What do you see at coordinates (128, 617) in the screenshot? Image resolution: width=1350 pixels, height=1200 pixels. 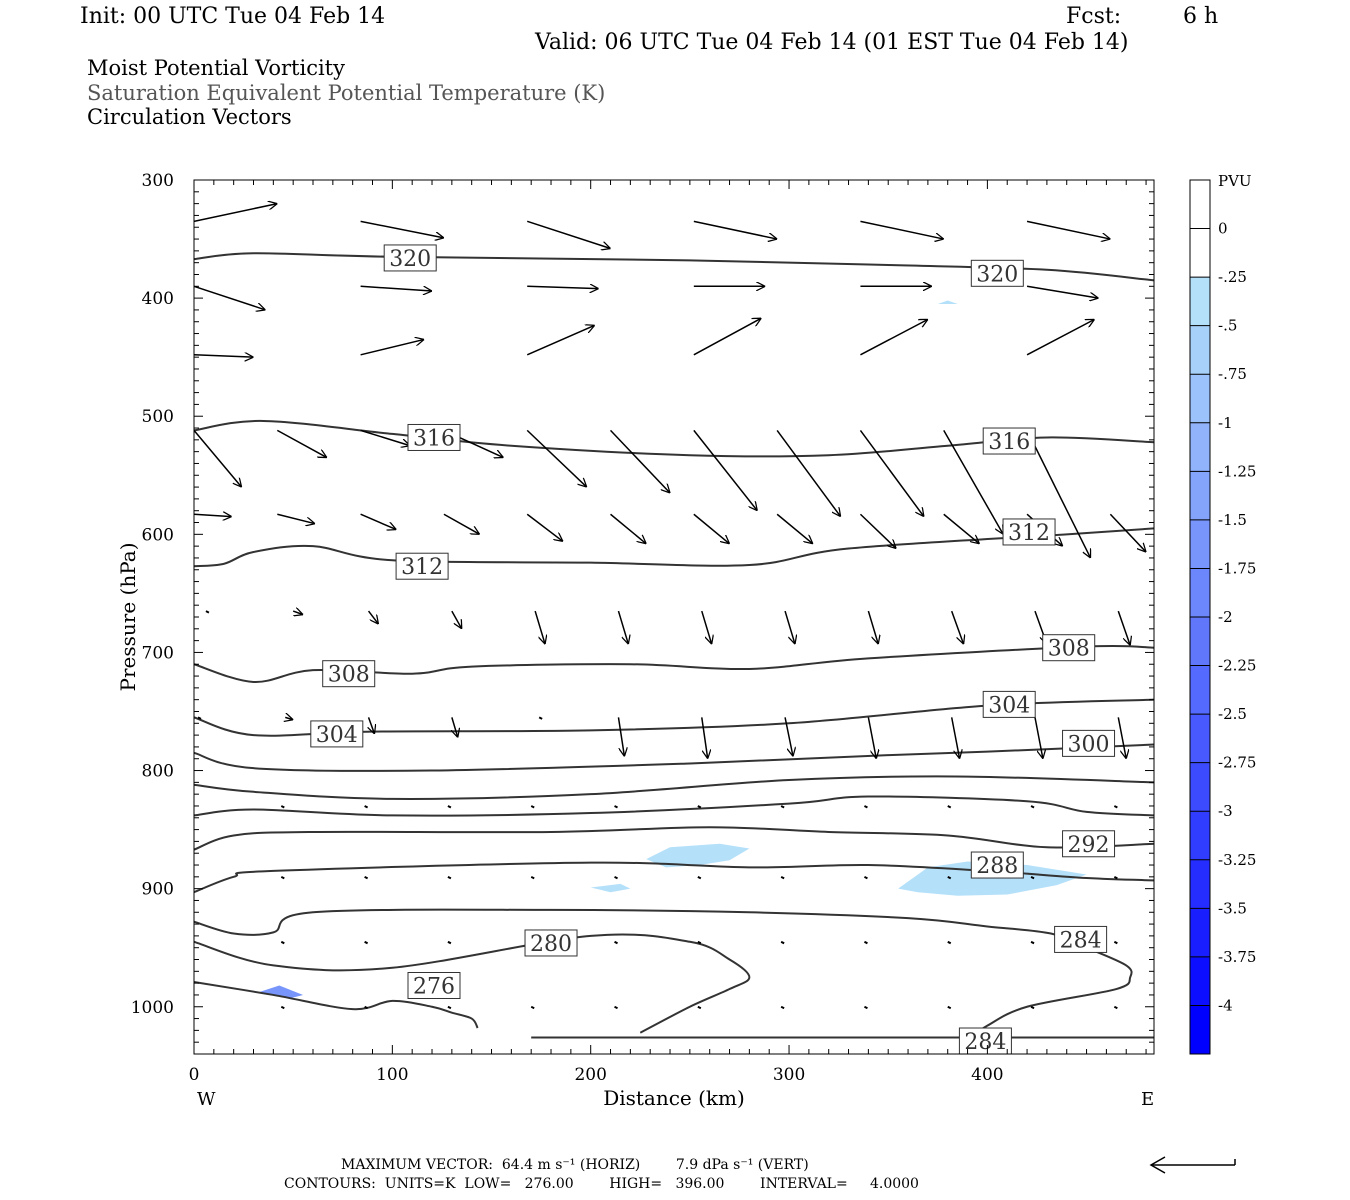 I see `y-axis-label: Pressure (hPa)` at bounding box center [128, 617].